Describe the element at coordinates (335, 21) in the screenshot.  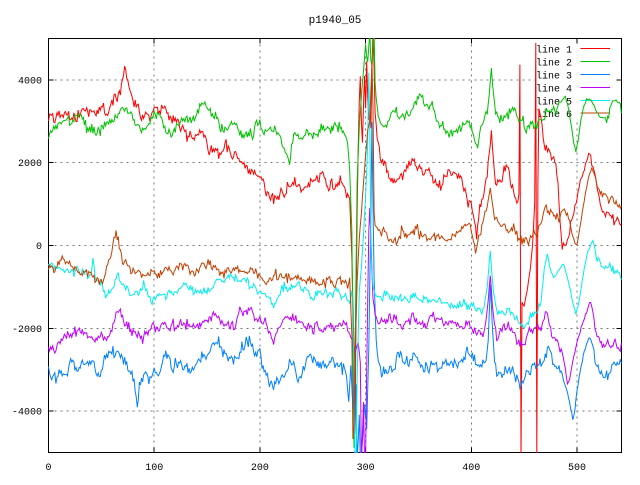
I see `svg-text: p1940_05` at that location.